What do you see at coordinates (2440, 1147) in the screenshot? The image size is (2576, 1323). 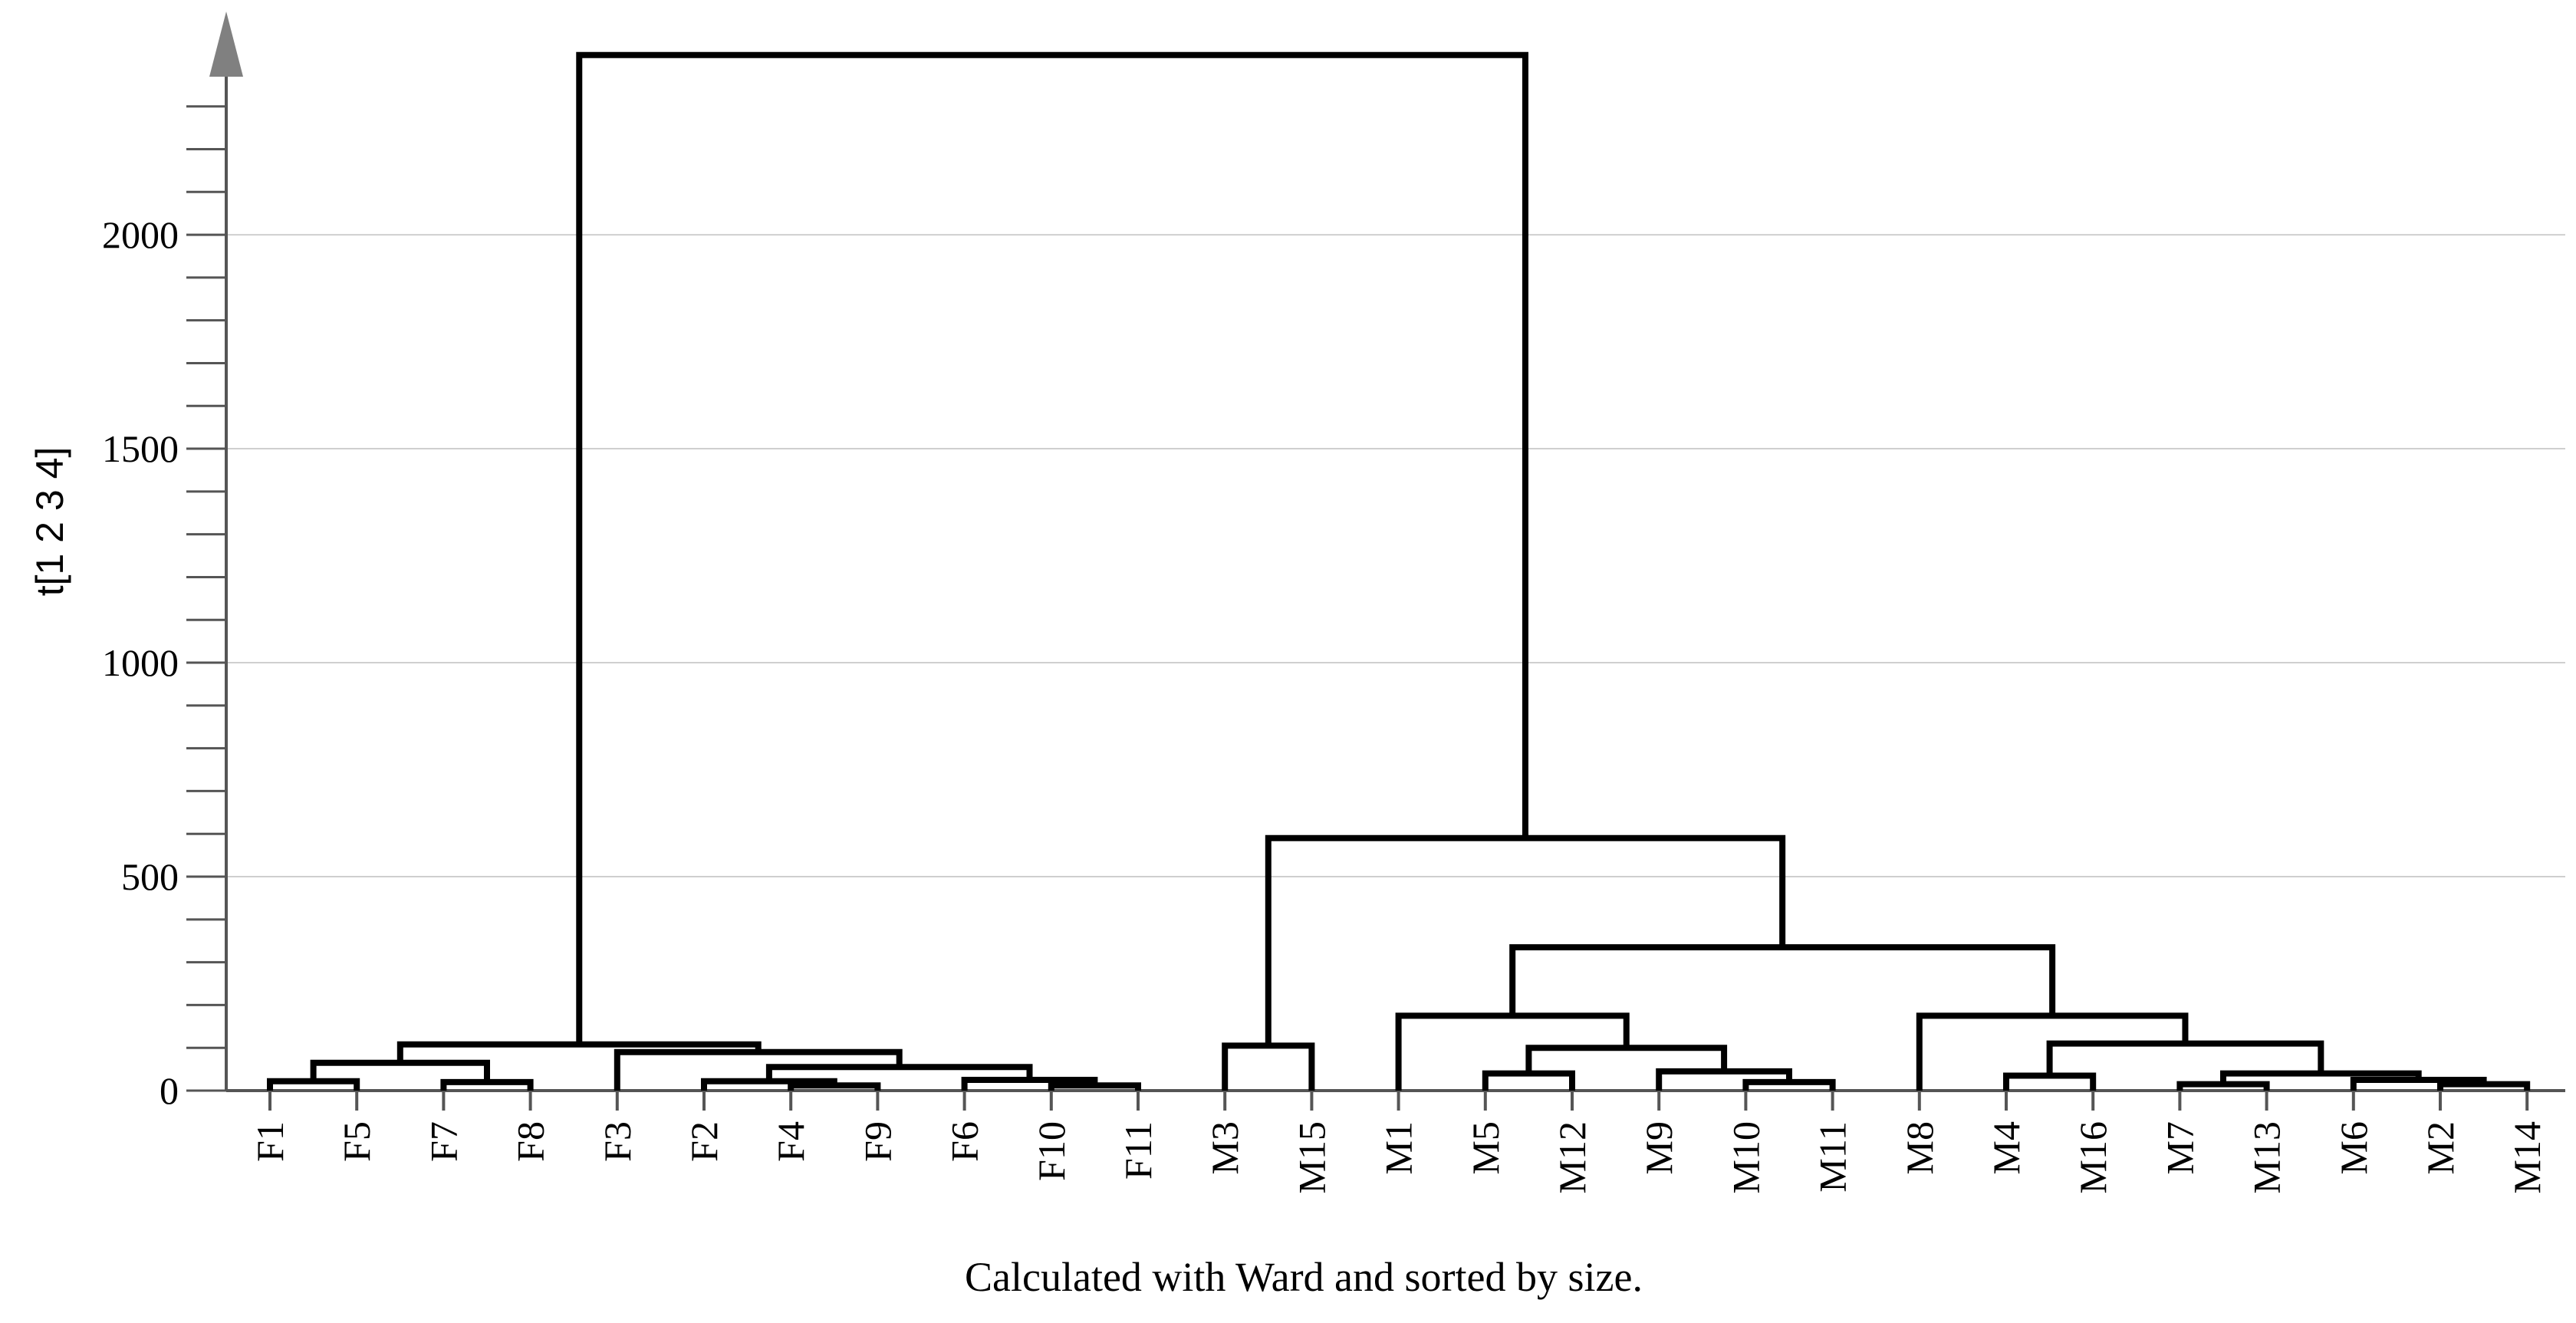 I see `leaf-label: M2` at bounding box center [2440, 1147].